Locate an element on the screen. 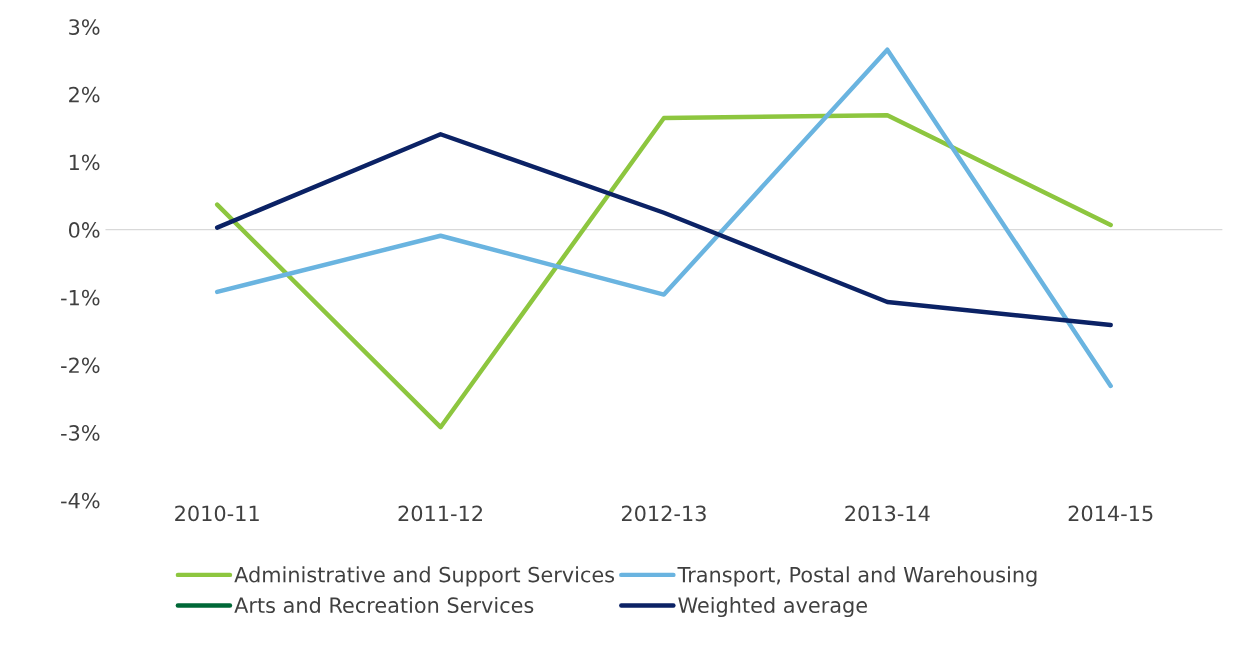  y-tick-label: 0% is located at coordinates (84, 230).